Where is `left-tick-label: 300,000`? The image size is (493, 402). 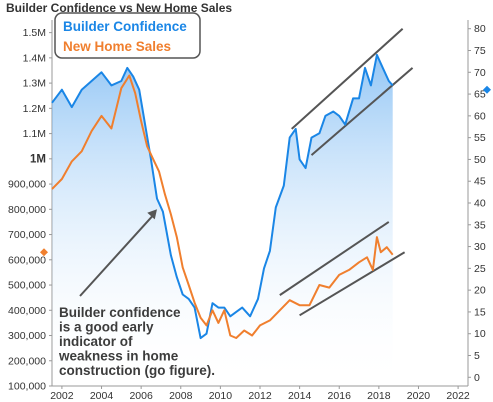
left-tick-label: 300,000 is located at coordinates (27, 336).